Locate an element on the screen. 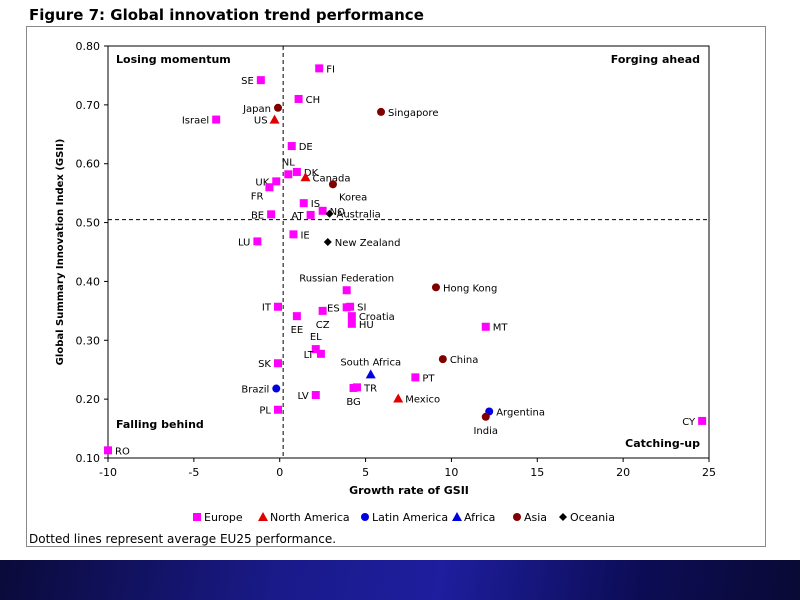  data-point-label: CY is located at coordinates (689, 422).